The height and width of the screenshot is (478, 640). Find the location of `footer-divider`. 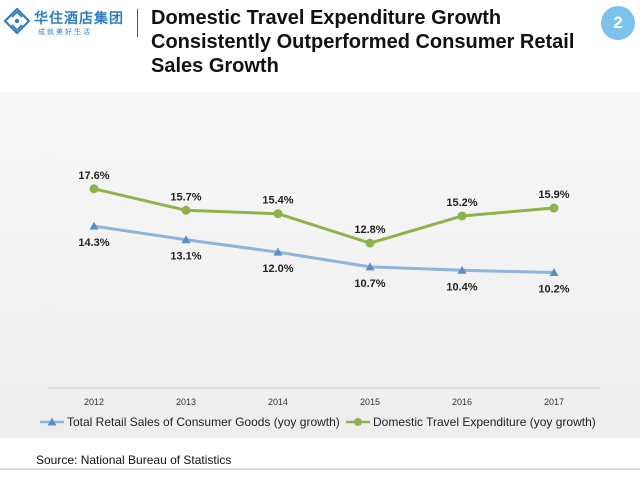

footer-divider is located at coordinates (320, 469).